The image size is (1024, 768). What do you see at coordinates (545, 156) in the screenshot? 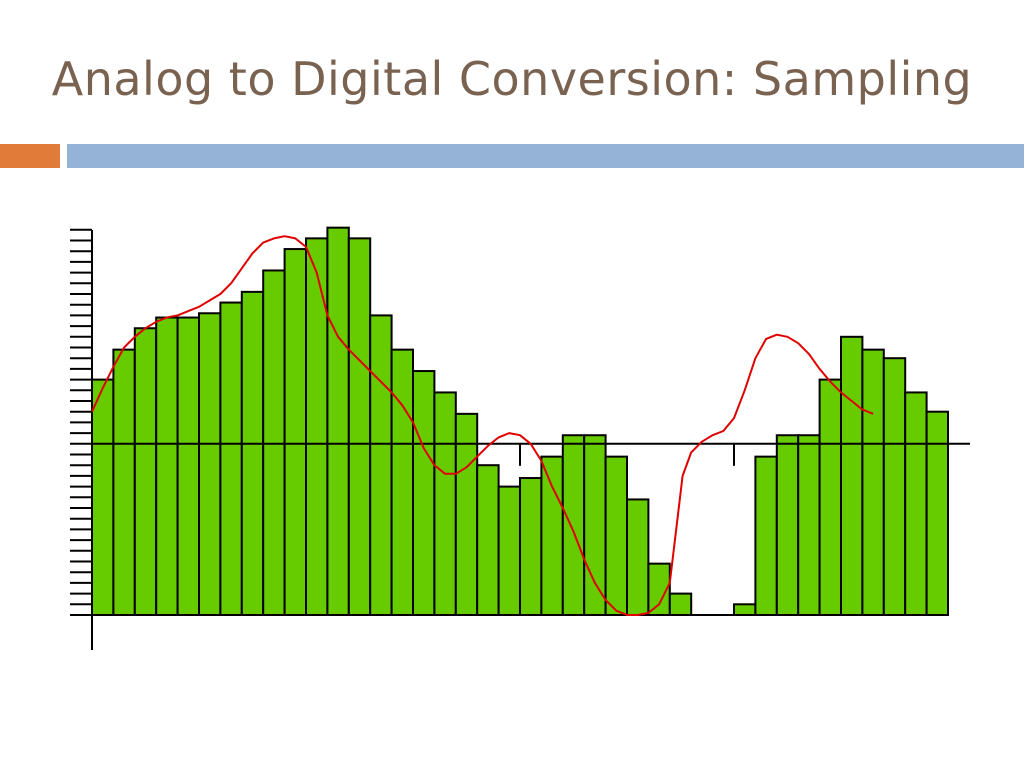
I see `accent-bar-blue` at bounding box center [545, 156].